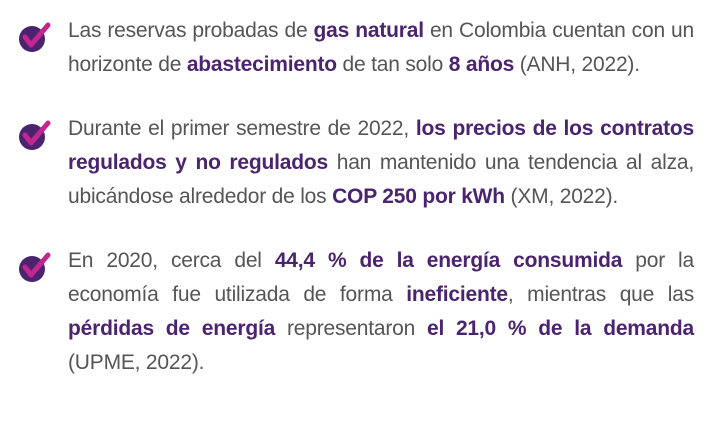 Image resolution: width=719 pixels, height=436 pixels. Describe the element at coordinates (351, 328) in the screenshot. I see `body-text: representaron` at that location.